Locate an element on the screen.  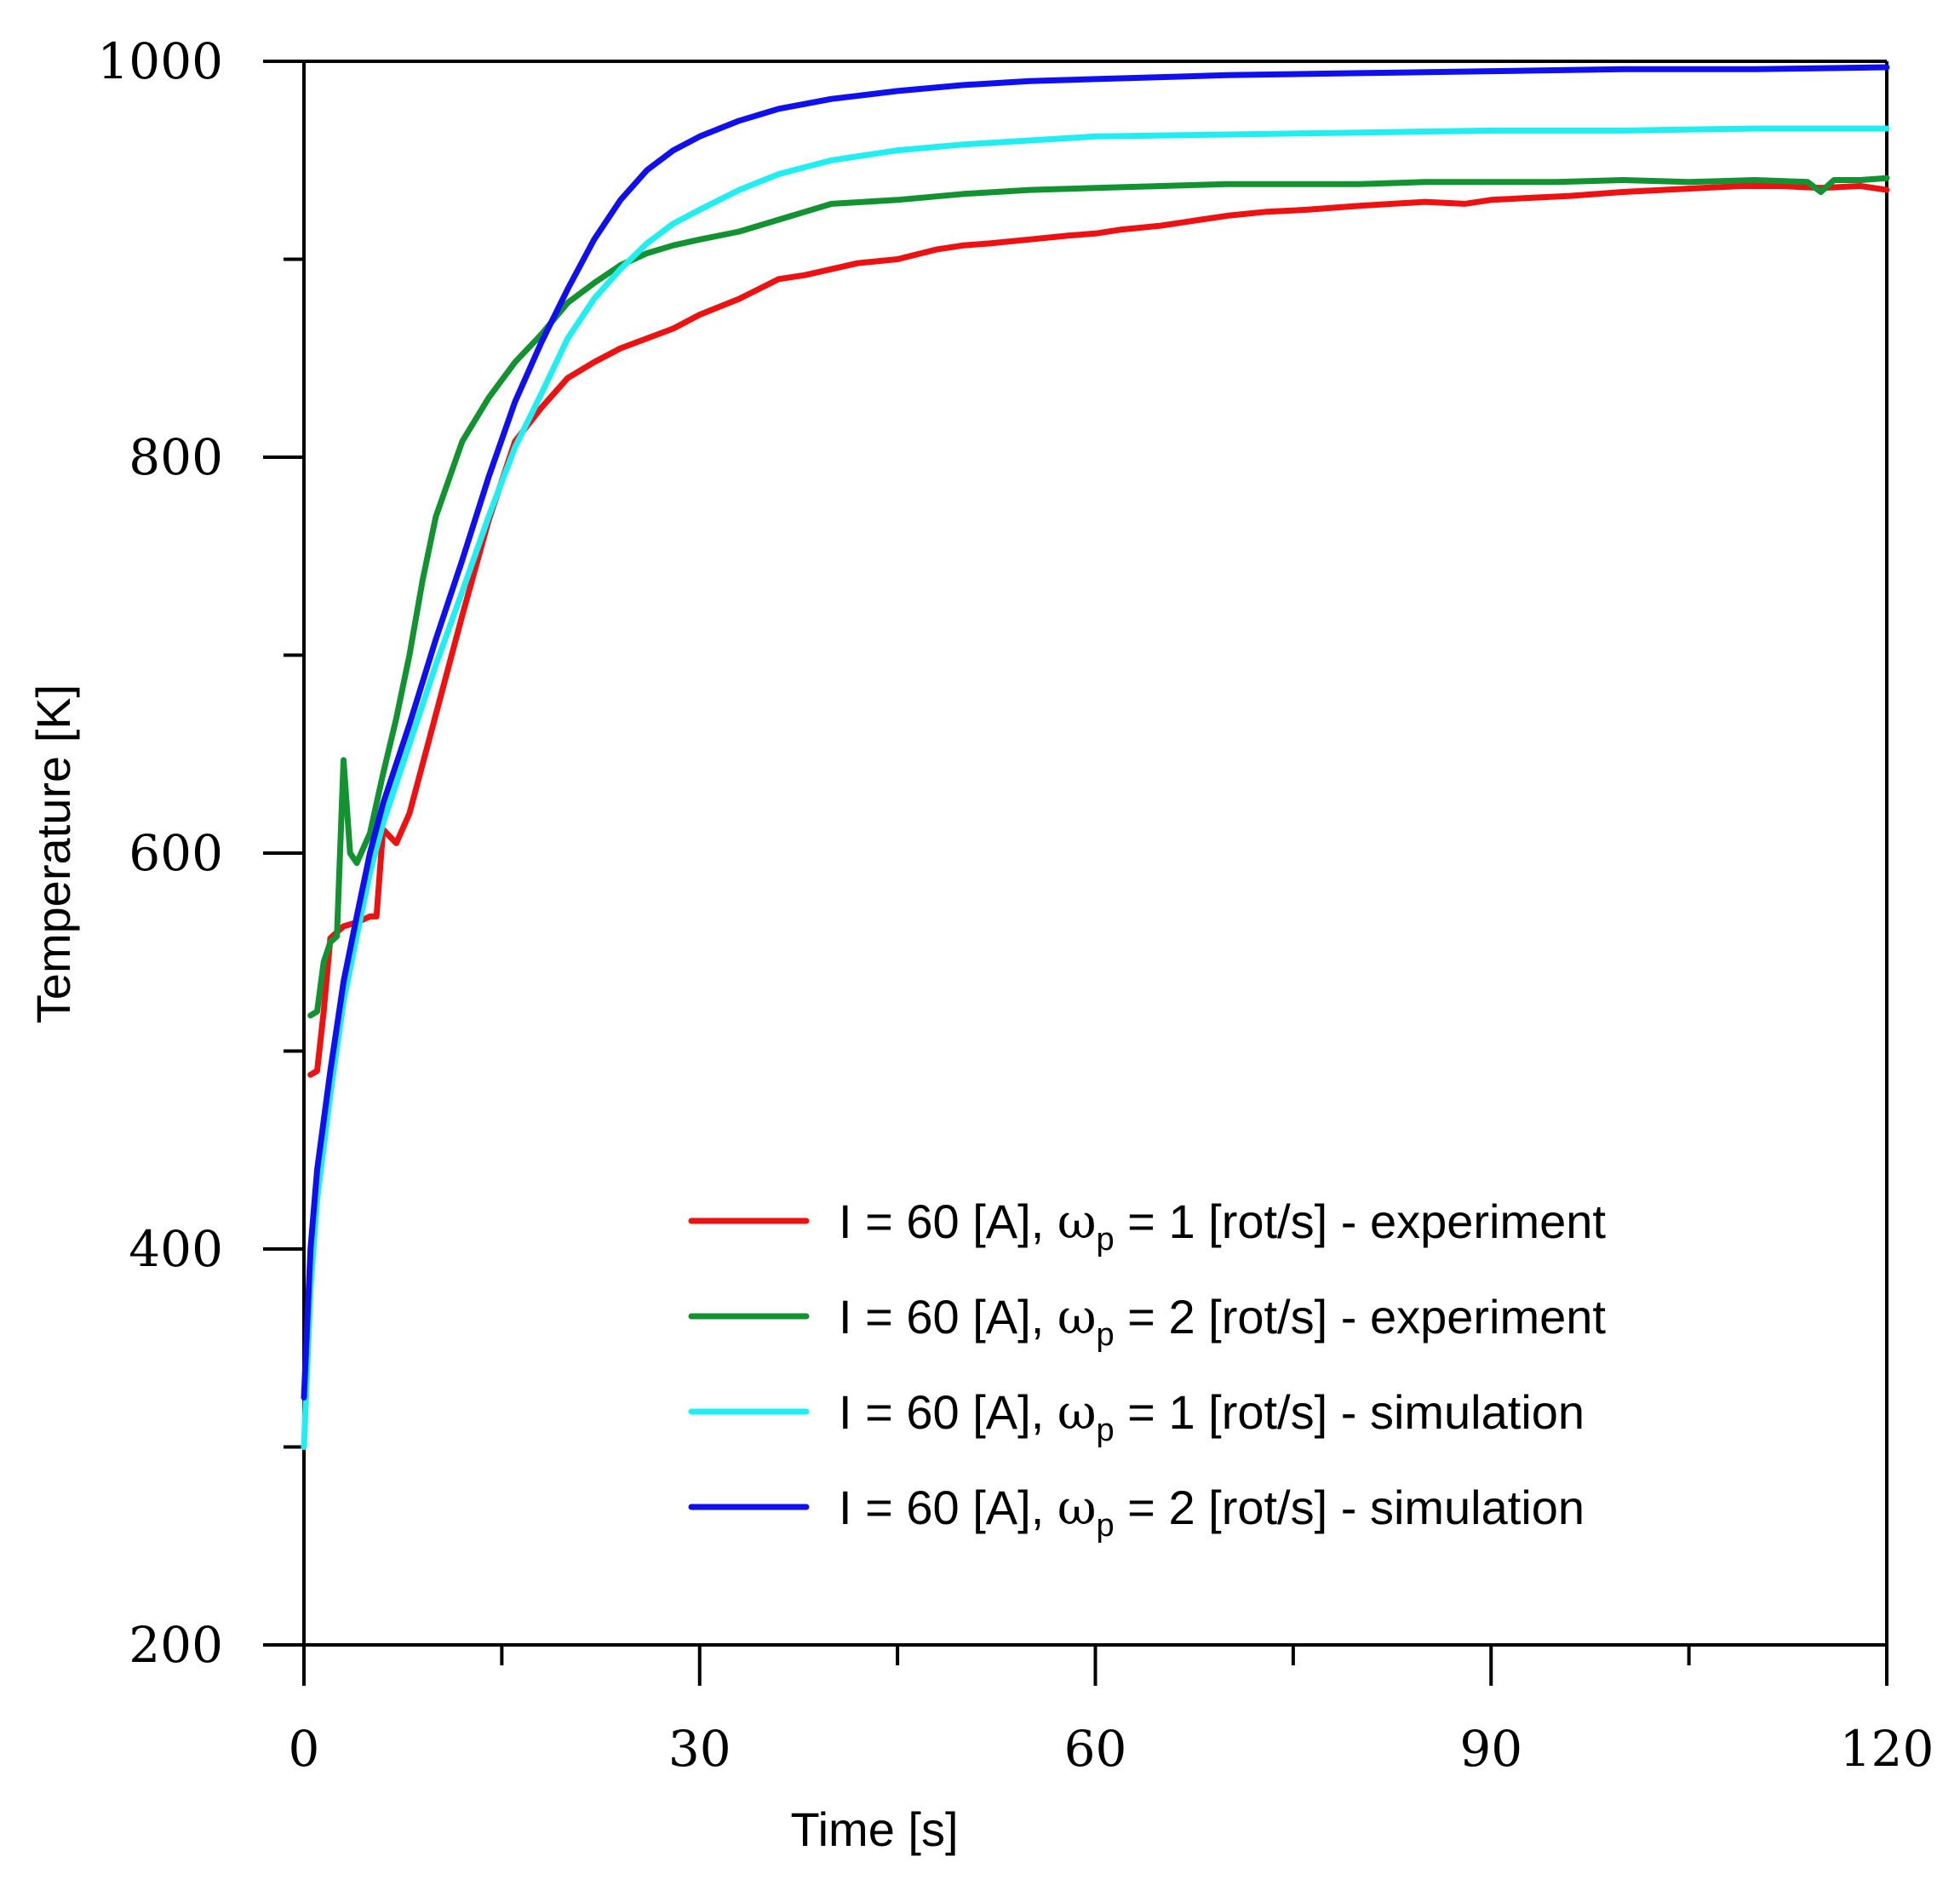
y-tick-label: 600 is located at coordinates (176, 853).